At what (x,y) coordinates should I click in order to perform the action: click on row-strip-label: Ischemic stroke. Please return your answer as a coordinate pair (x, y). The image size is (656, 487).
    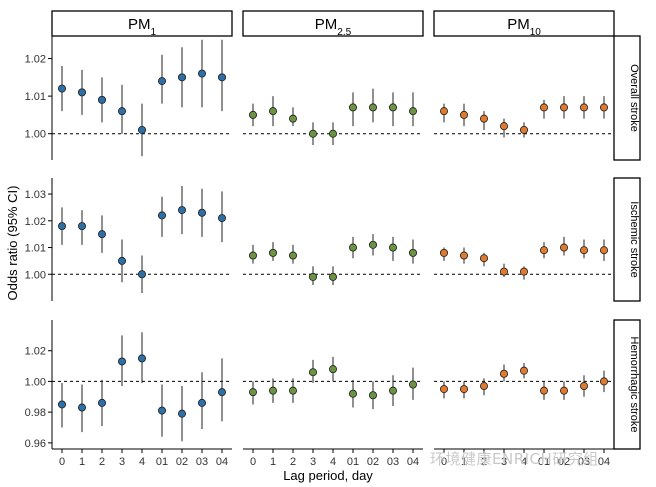
    Looking at the image, I should click on (634, 239).